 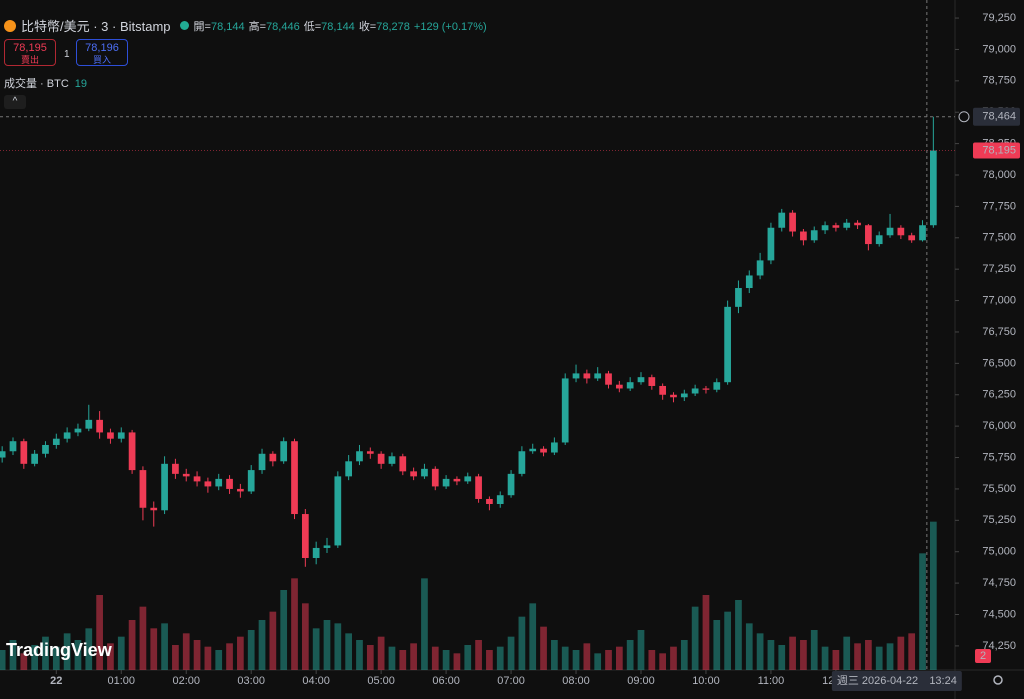 What do you see at coordinates (283, 26) in the screenshot?
I see `ohlc-value: 78,446` at bounding box center [283, 26].